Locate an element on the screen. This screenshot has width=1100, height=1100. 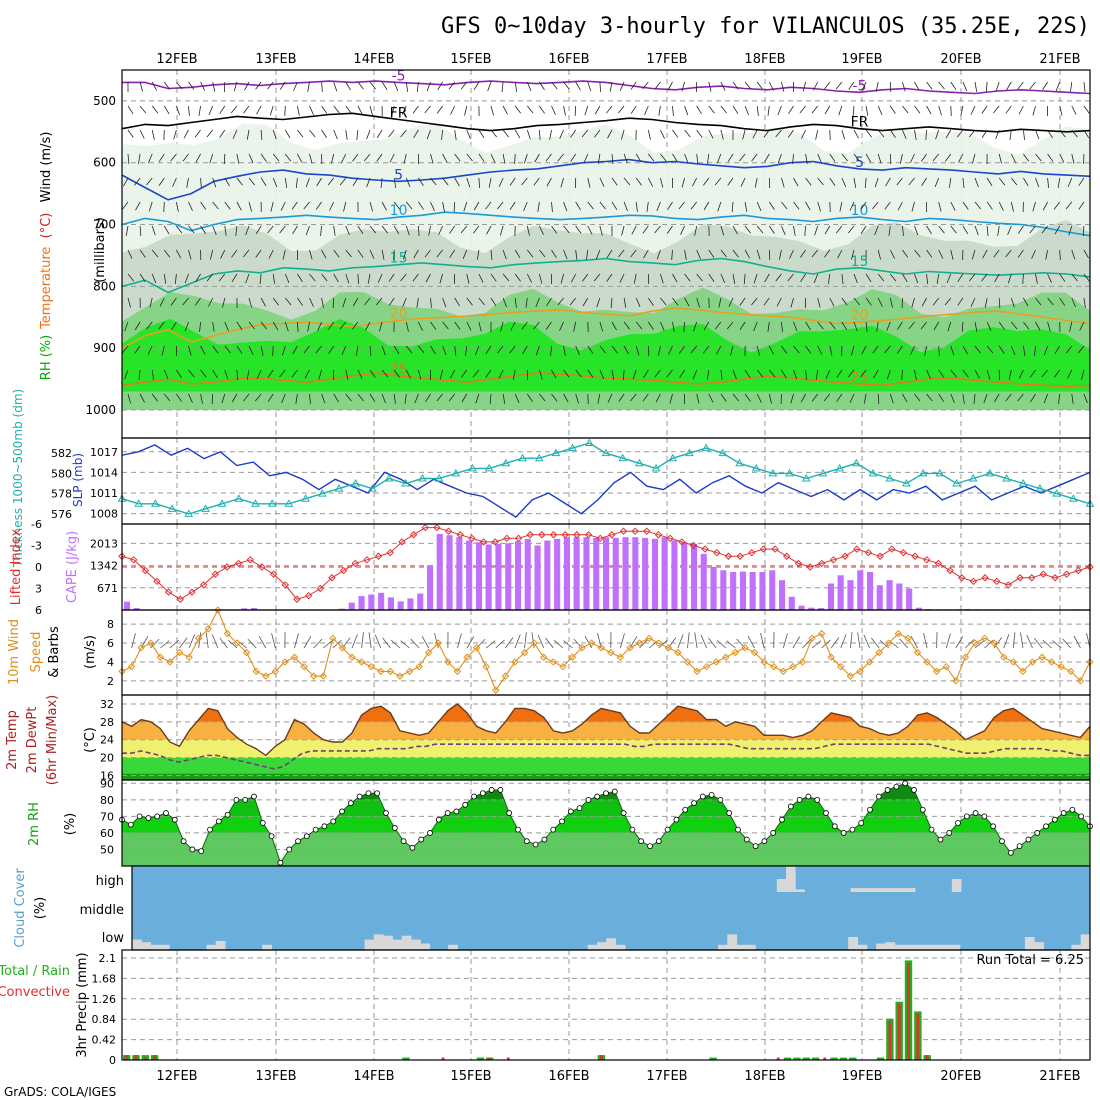
wind-ylabel-1: 10m Wind is located at coordinates (14, 652).